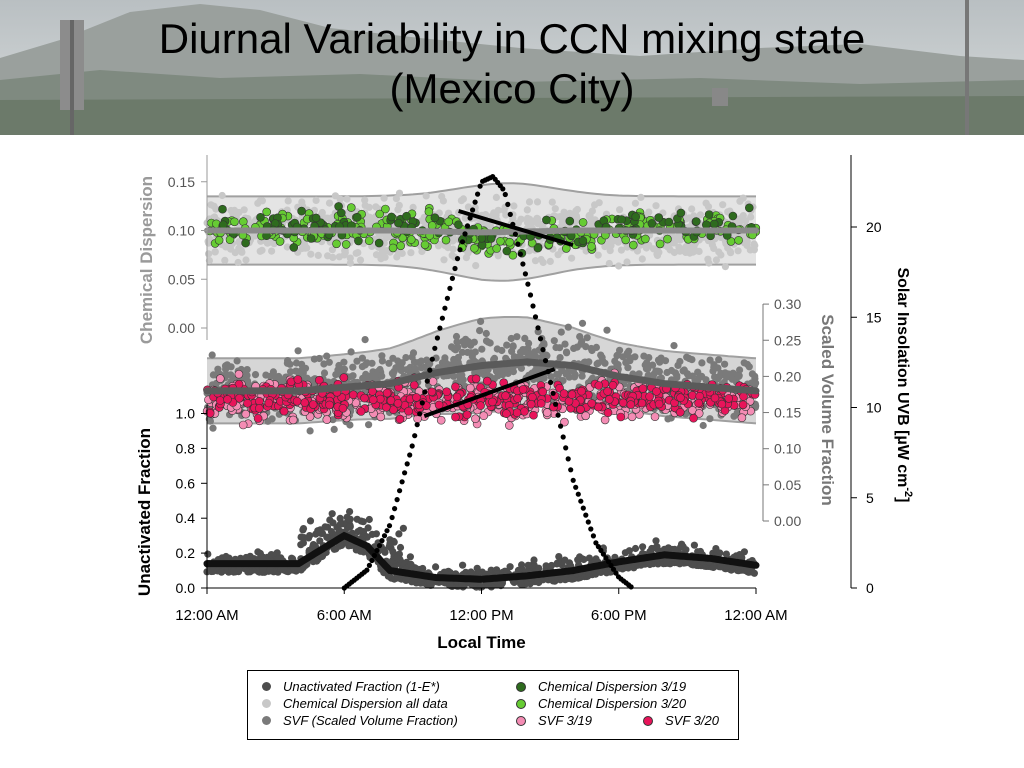 The height and width of the screenshot is (768, 1024). I want to click on legend-marker, so click(266, 687).